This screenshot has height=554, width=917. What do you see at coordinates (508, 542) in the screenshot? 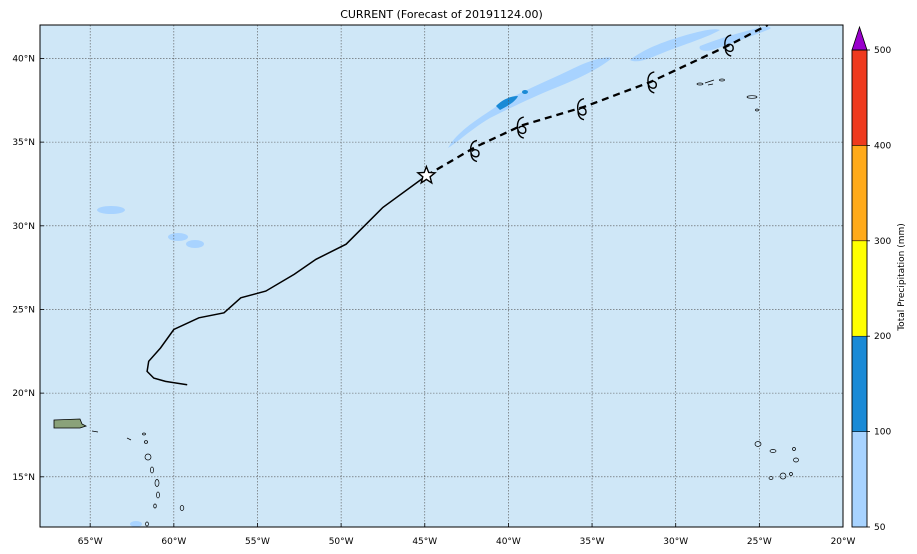
I see `lon-tick-label: 40°W` at bounding box center [508, 542].